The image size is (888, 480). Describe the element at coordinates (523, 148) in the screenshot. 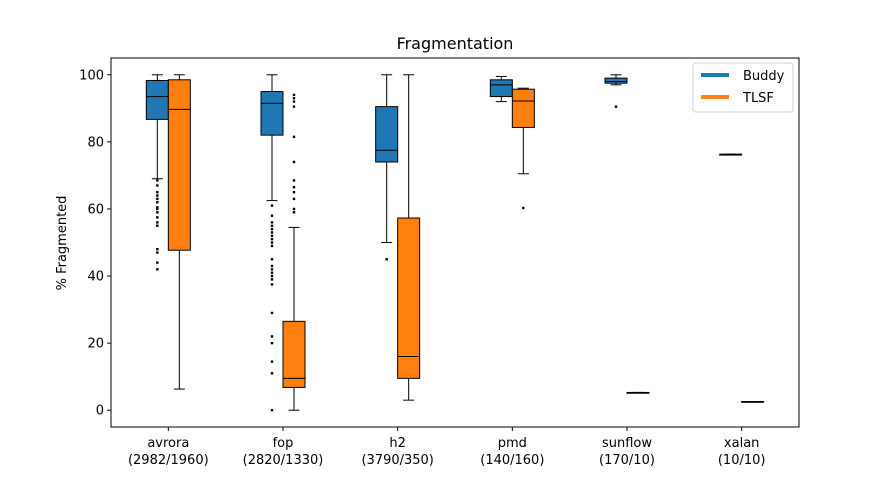

I see `box-tlsf-pmd` at that location.